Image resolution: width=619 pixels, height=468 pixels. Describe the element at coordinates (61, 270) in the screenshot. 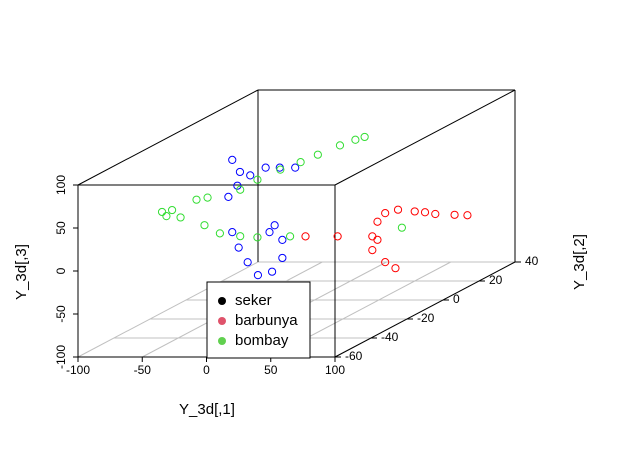

I see `z-tick-label: 0` at that location.